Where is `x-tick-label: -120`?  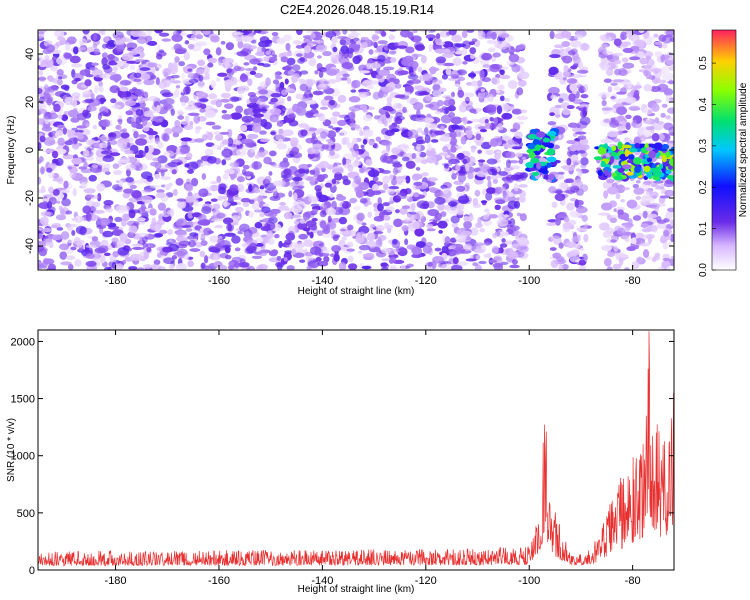
x-tick-label: -120 is located at coordinates (426, 281).